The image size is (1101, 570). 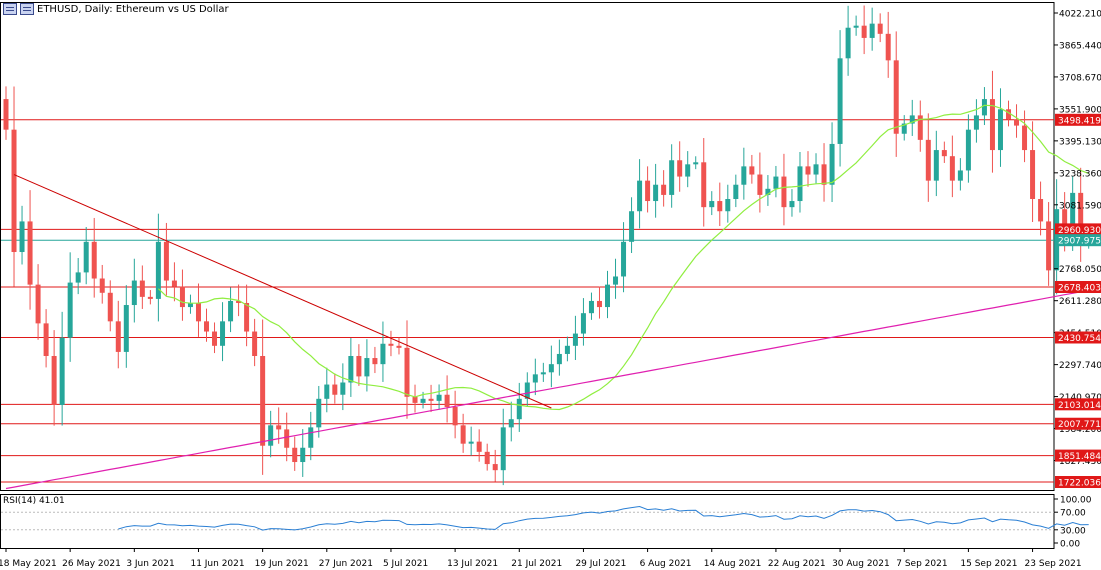 I want to click on level-price-label: 2007.771, so click(x=1079, y=425).